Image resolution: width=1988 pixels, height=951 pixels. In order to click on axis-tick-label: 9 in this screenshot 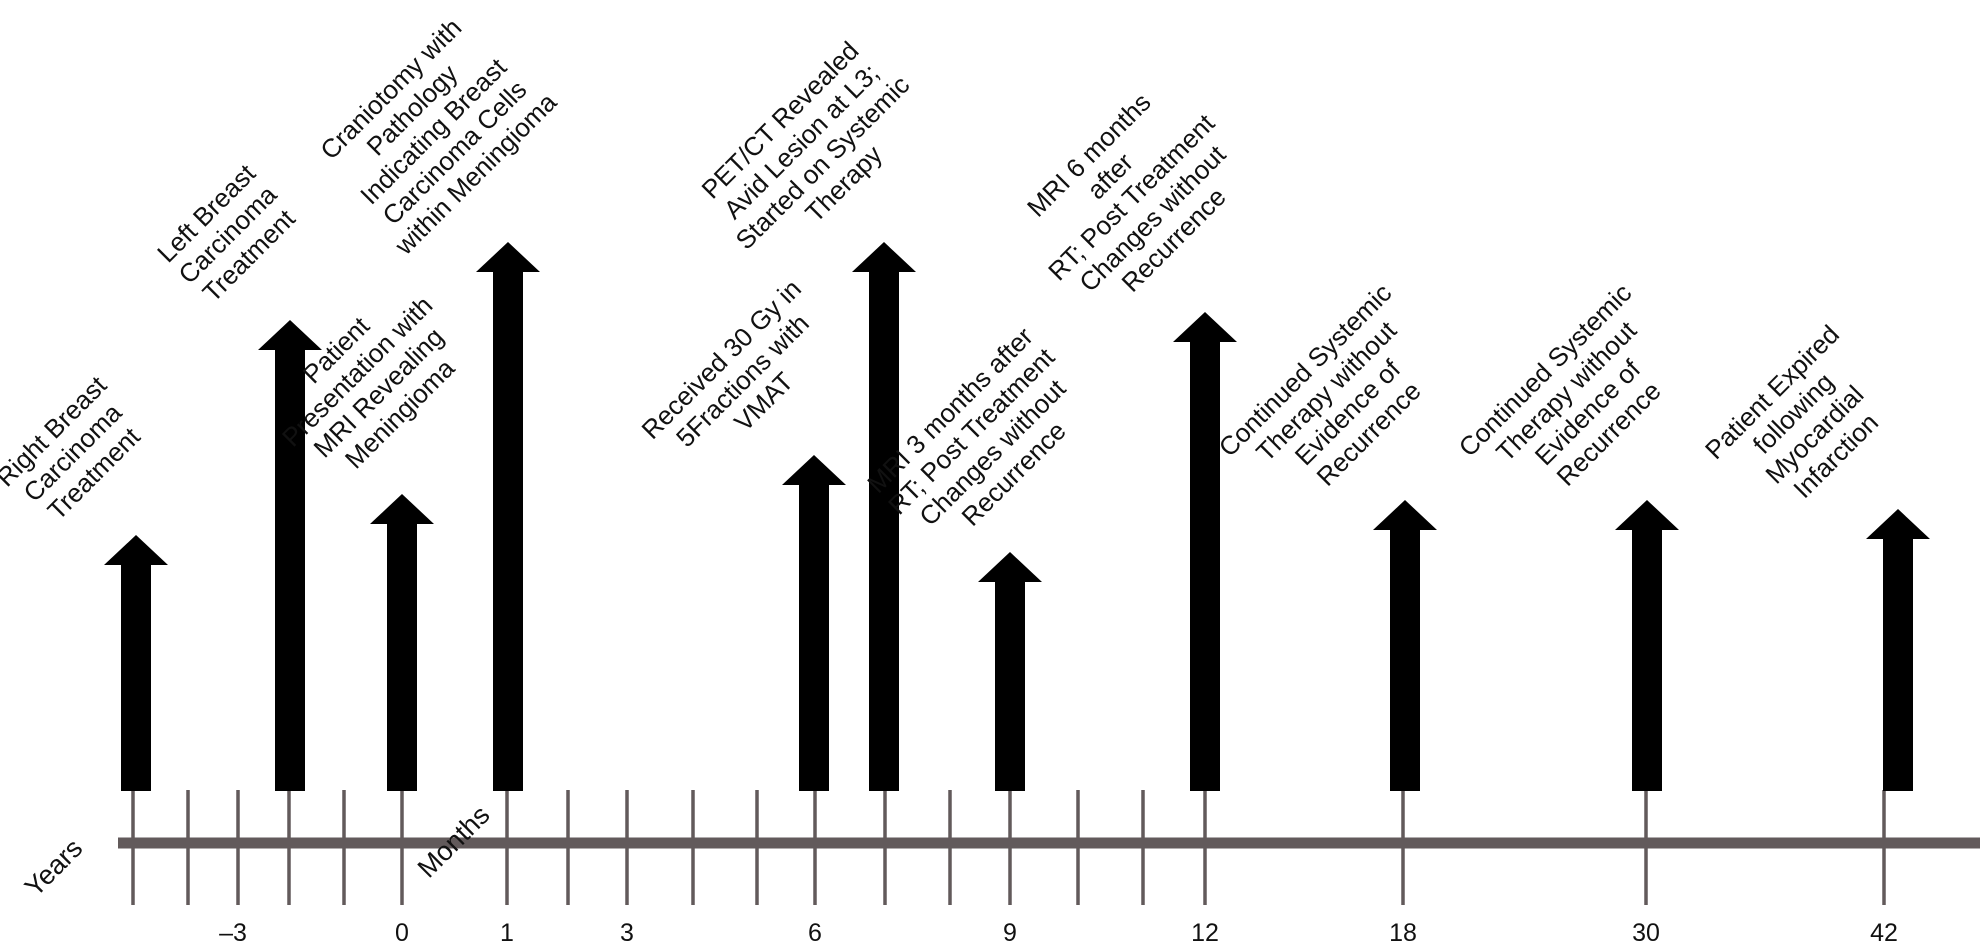, I will do `click(1010, 933)`.